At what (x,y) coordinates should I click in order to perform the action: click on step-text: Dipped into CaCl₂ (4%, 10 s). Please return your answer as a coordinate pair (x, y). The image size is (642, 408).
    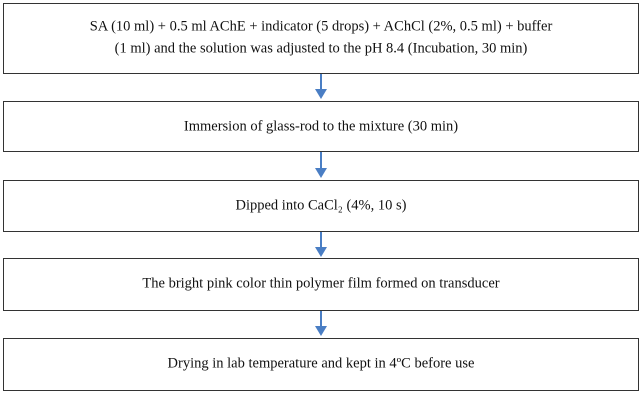
    Looking at the image, I should click on (321, 205).